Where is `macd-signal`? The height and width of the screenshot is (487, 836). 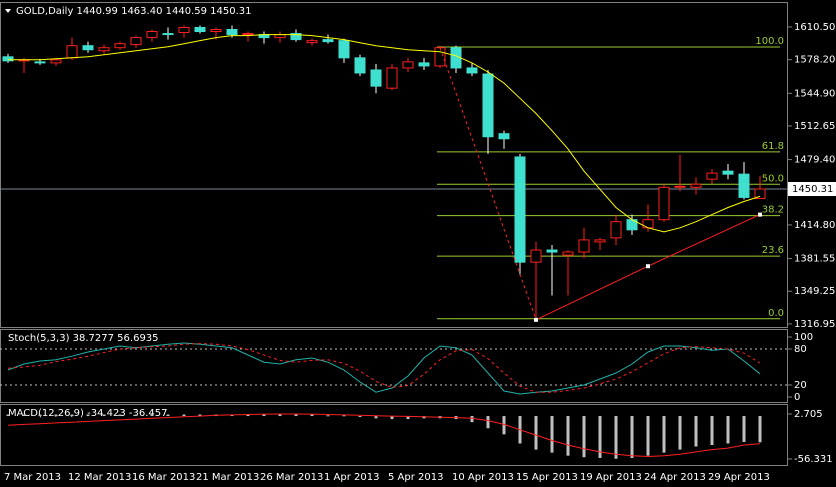 macd-signal is located at coordinates (384, 435).